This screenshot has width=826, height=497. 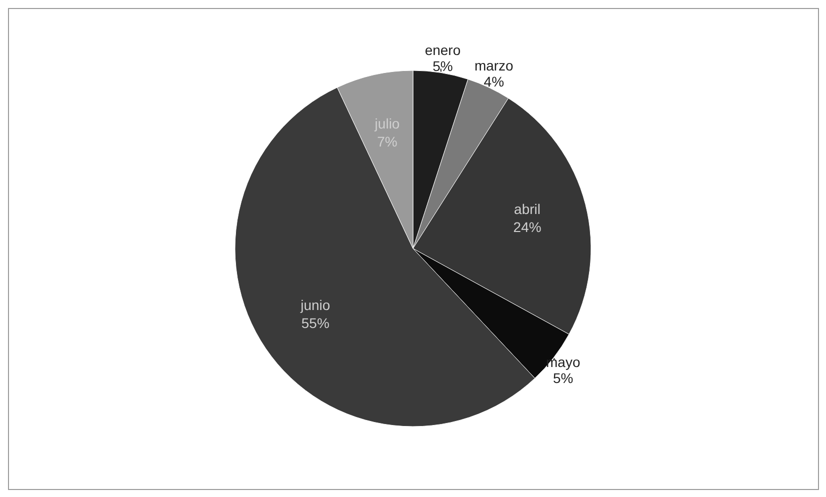 I want to click on slice-label: mayo, so click(x=563, y=362).